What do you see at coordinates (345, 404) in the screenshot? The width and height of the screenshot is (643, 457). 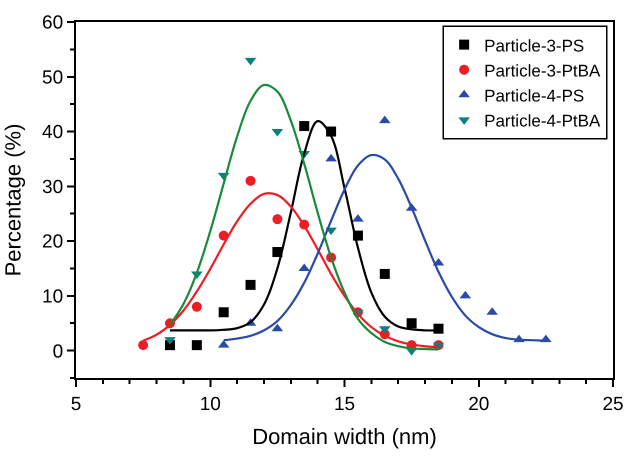 I see `x-tick-label: 15` at bounding box center [345, 404].